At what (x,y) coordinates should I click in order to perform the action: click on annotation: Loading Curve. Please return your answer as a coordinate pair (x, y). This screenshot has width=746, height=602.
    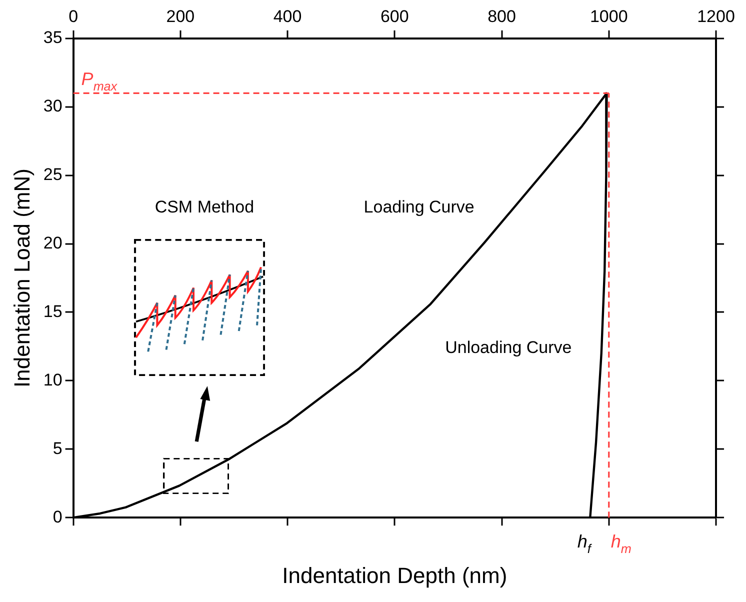
    Looking at the image, I should click on (419, 206).